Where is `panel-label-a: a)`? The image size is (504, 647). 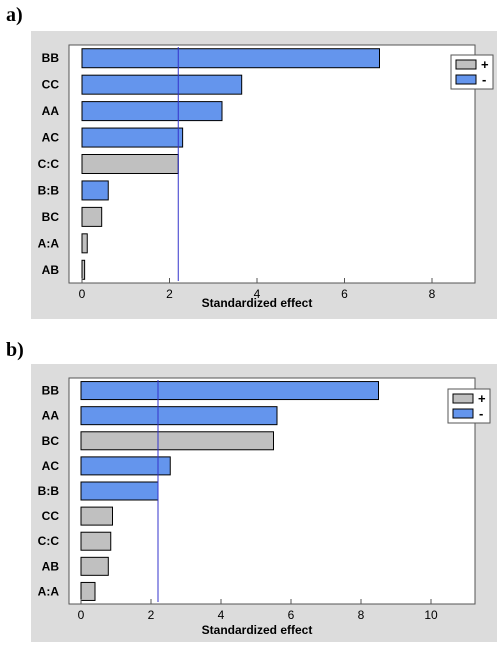 panel-label-a: a) is located at coordinates (14, 15).